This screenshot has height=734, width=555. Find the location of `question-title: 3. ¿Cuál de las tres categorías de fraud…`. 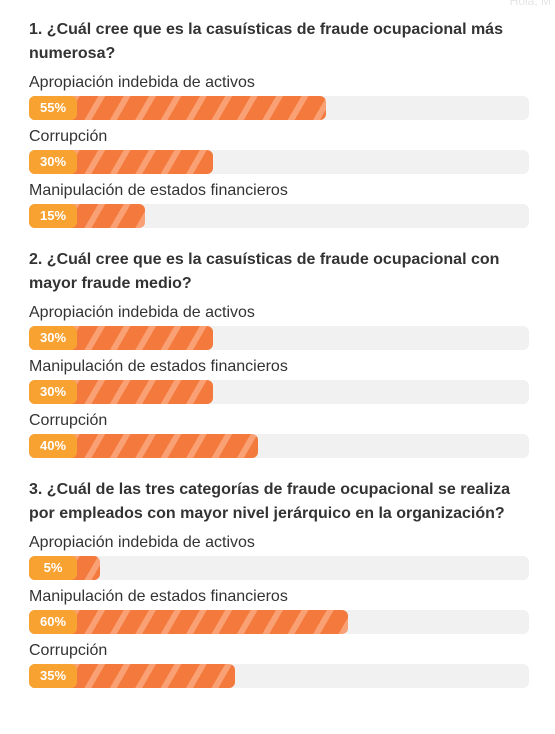

question-title: 3. ¿Cuál de las tres categorías de fraud… is located at coordinates (270, 501).